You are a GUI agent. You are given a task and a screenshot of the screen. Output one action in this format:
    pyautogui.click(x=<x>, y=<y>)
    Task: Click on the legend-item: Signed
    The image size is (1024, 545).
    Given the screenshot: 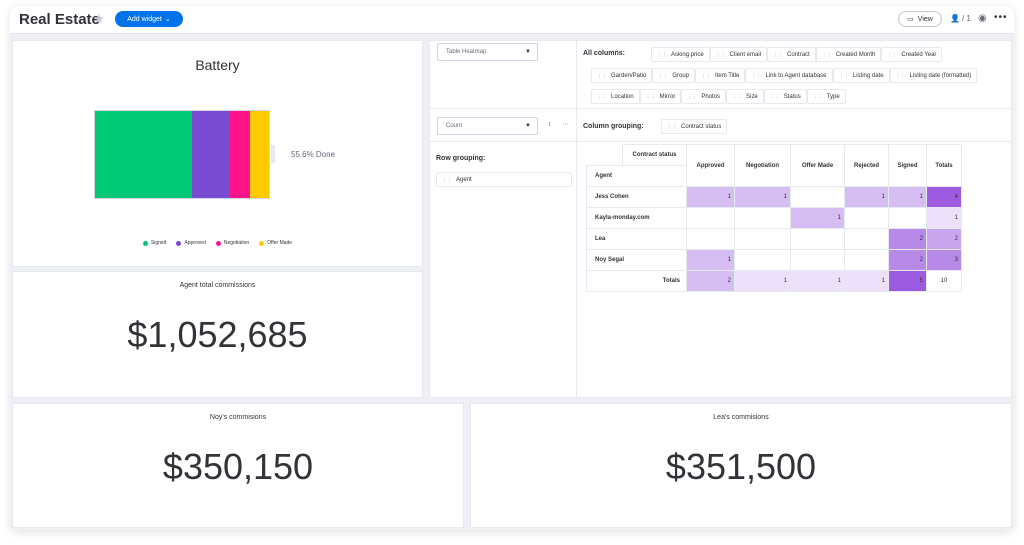 What is the action you would take?
    pyautogui.click(x=154, y=243)
    